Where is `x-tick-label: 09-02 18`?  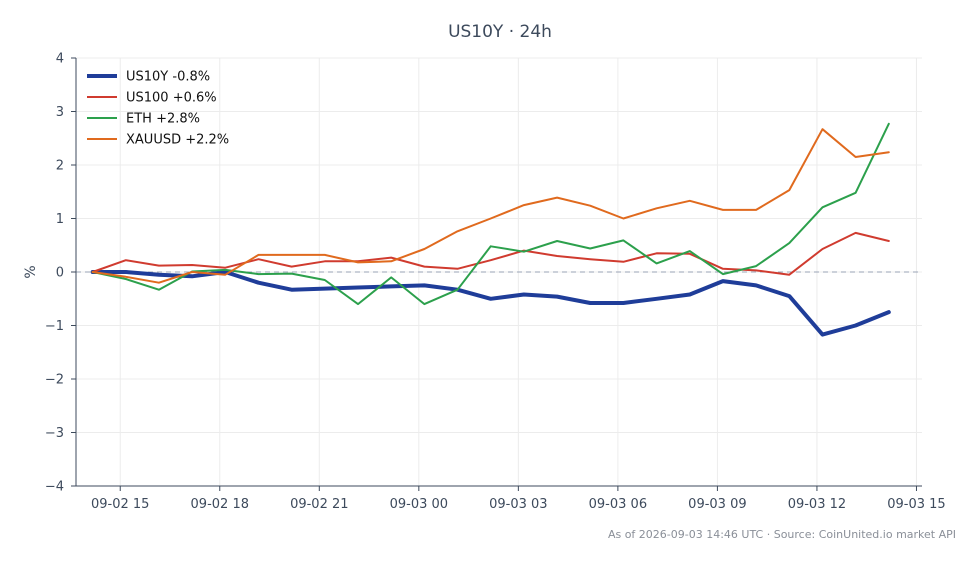 x-tick-label: 09-02 18 is located at coordinates (220, 504).